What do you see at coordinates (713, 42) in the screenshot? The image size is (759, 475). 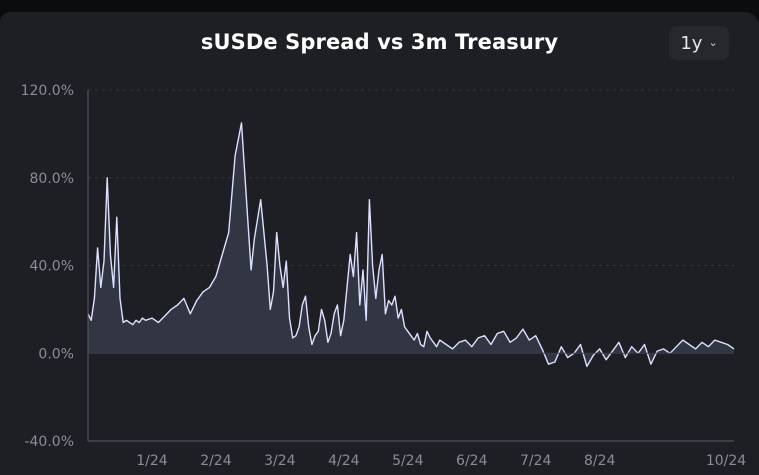 I see `chevron-down-icon: ⌄` at bounding box center [713, 42].